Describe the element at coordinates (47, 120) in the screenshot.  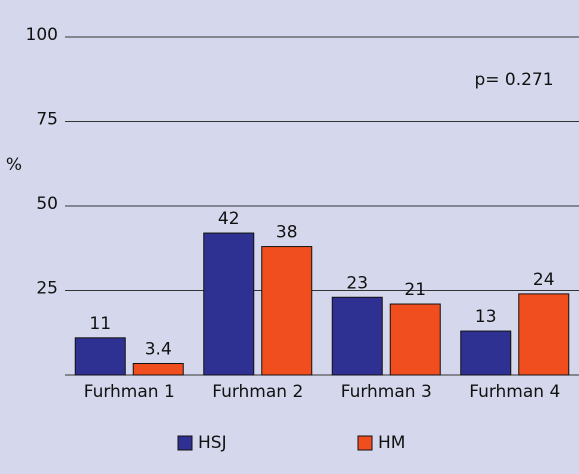
I see `y-tick-label: 75` at that location.